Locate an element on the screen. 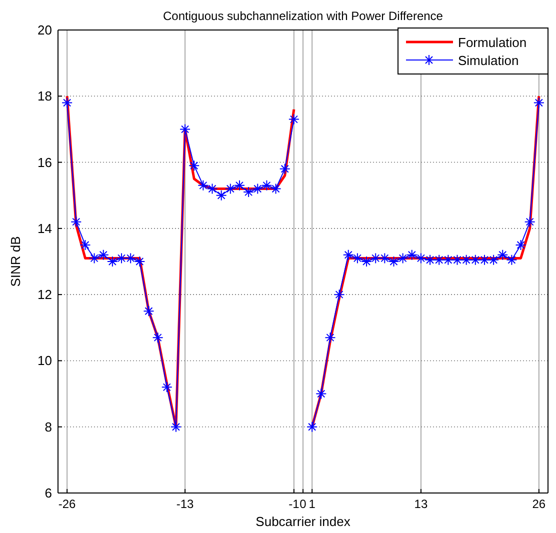  x-tick-label: 1 is located at coordinates (312, 504).